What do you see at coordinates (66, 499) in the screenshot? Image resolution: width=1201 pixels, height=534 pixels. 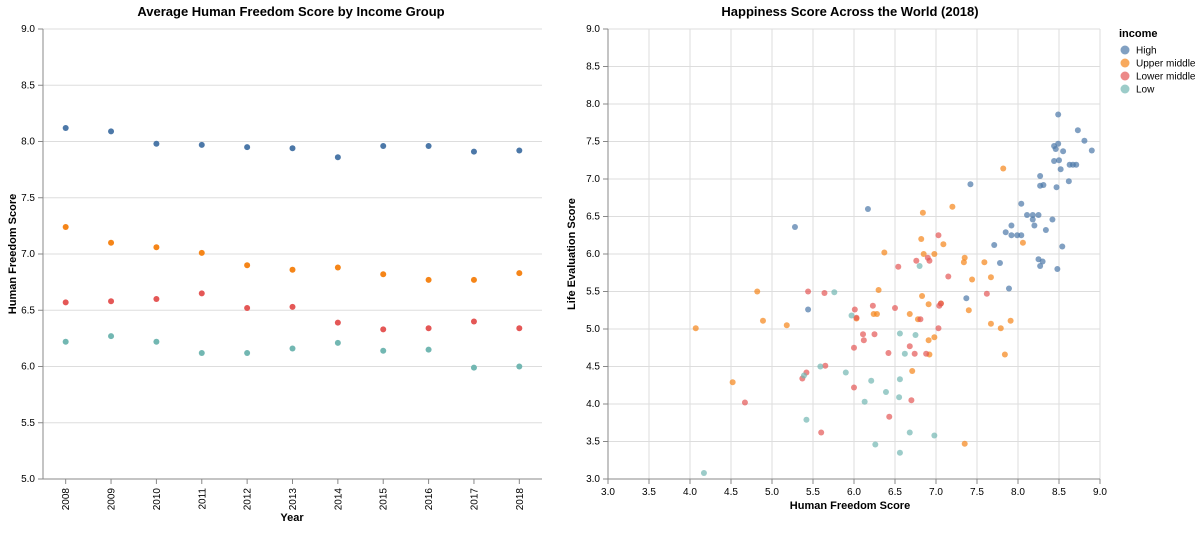 I see `left-x-tick-label: 2008` at bounding box center [66, 499].